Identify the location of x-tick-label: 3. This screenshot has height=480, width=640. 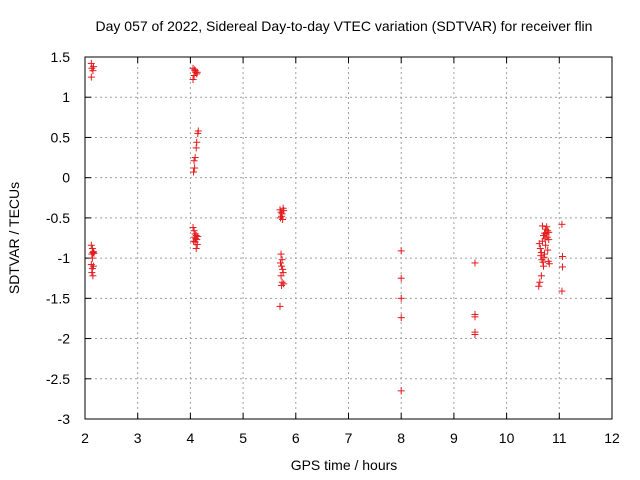
(138, 438).